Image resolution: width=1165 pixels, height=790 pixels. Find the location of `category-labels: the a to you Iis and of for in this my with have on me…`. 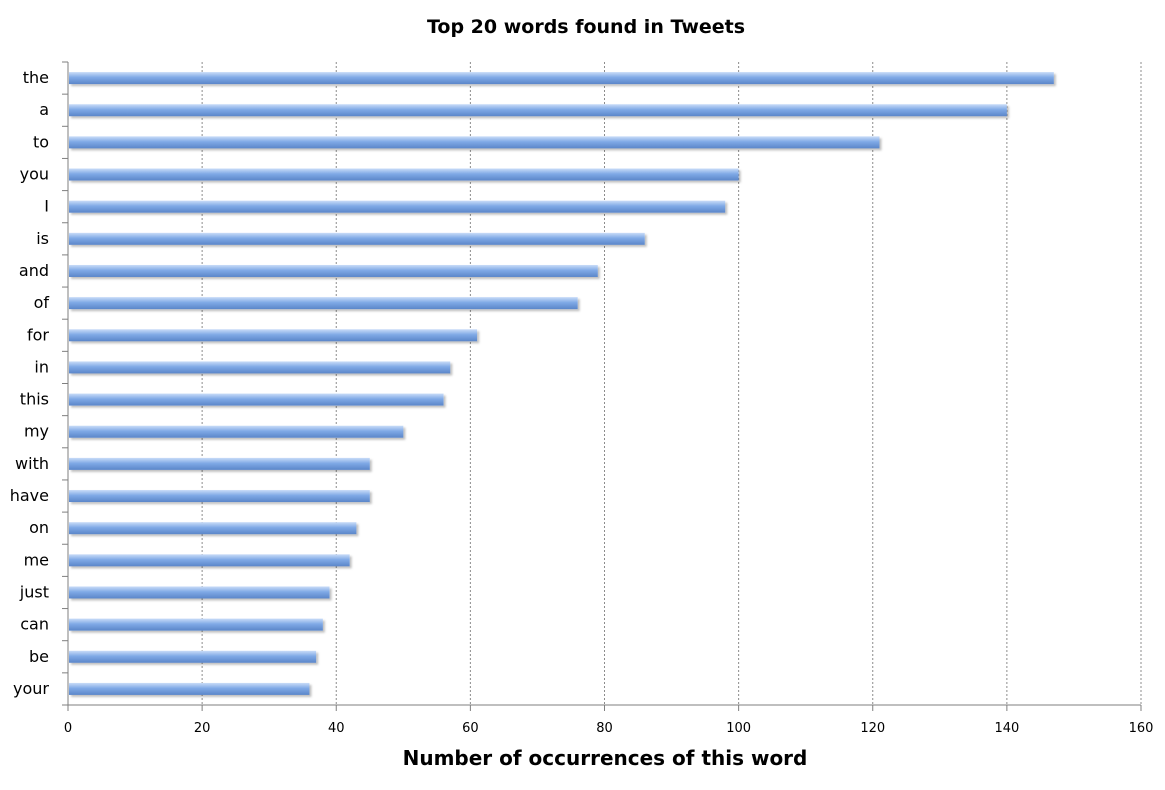

category-labels: the a to you Iis and of for in this my with have on me… is located at coordinates (30, 383).